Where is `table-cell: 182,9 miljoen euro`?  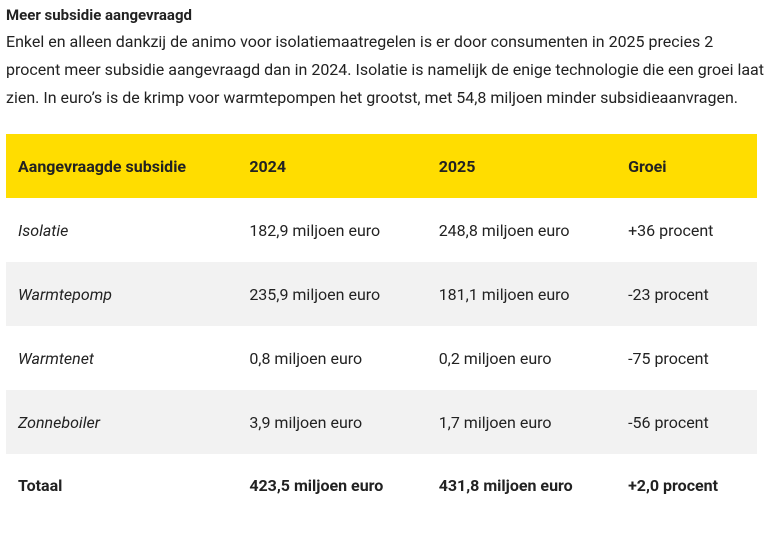
table-cell: 182,9 miljoen euro is located at coordinates (315, 230).